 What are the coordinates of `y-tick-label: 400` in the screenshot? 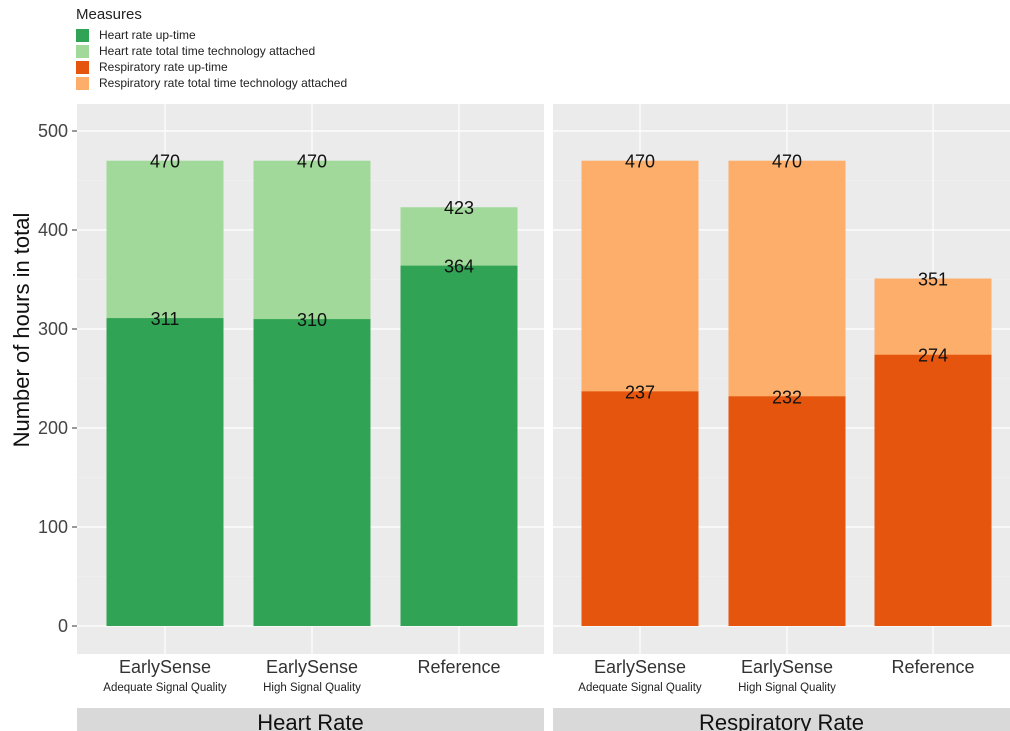 It's located at (53, 230).